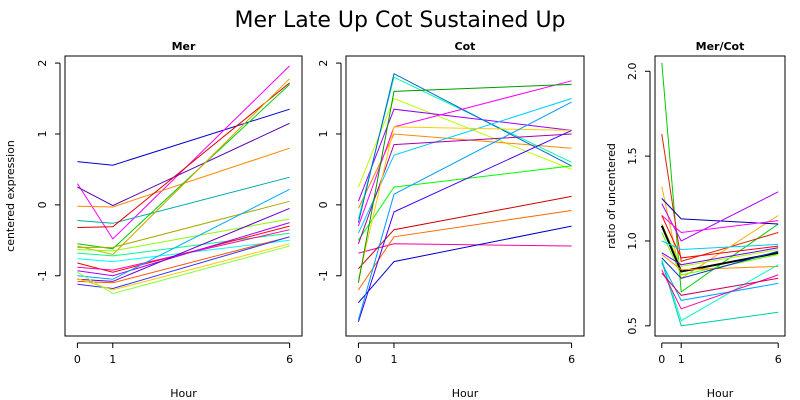  Describe the element at coordinates (399, 20) in the screenshot. I see `figure-title: Mer Late Up Cot Sustained Up` at that location.